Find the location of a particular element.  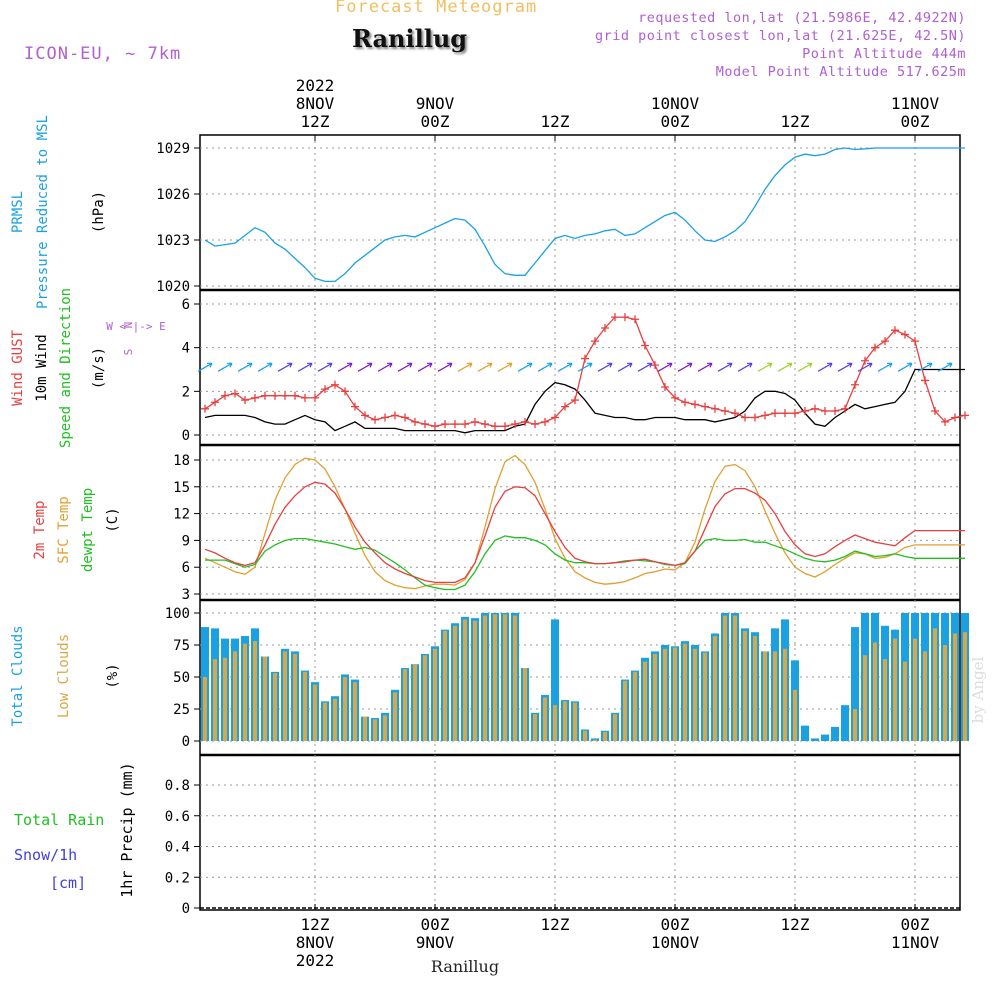

y-tick-label: 1023 is located at coordinates (173, 241).